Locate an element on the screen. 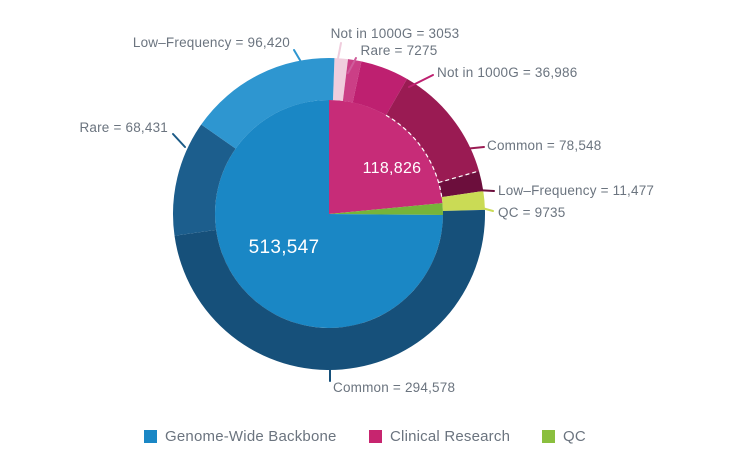 Image resolution: width=736 pixels, height=475 pixels. outer-slice-4-low-frequency is located at coordinates (461, 184).